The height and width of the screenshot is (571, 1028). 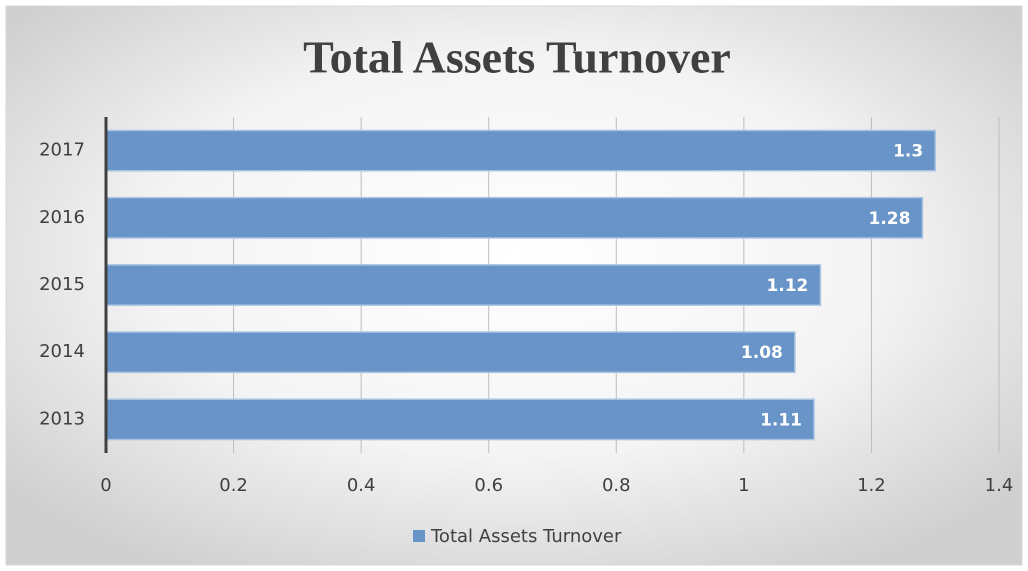 I want to click on legend-swatch, so click(x=419, y=536).